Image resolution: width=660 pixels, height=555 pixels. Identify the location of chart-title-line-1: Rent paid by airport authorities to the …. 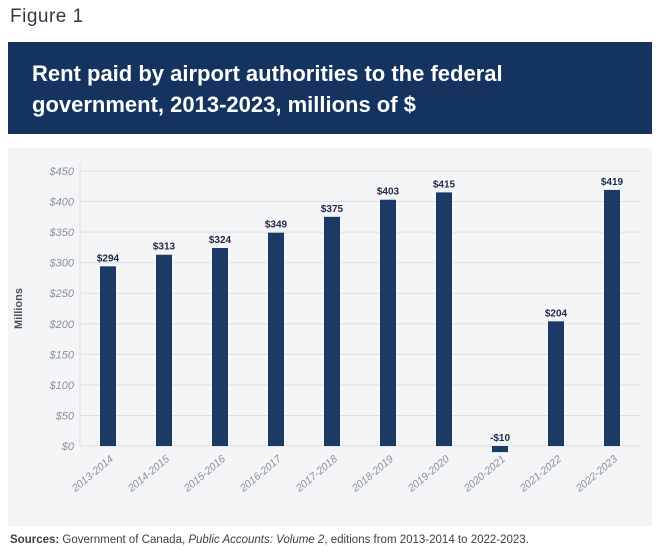
(267, 73).